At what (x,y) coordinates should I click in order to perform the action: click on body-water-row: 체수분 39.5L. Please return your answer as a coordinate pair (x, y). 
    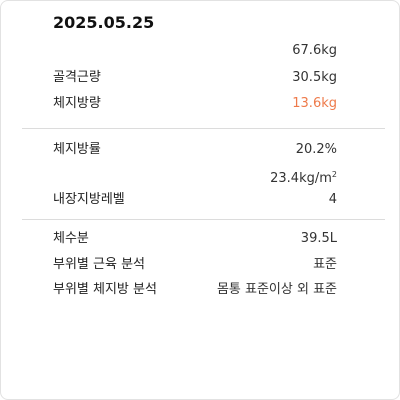
    Looking at the image, I should click on (195, 239).